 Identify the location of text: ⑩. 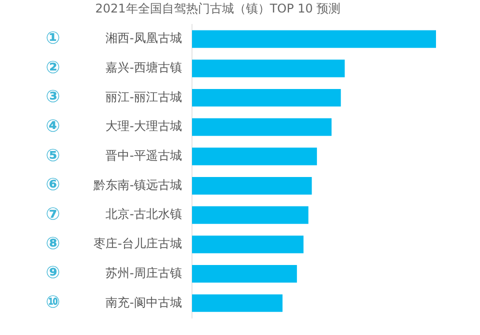
(53, 302).